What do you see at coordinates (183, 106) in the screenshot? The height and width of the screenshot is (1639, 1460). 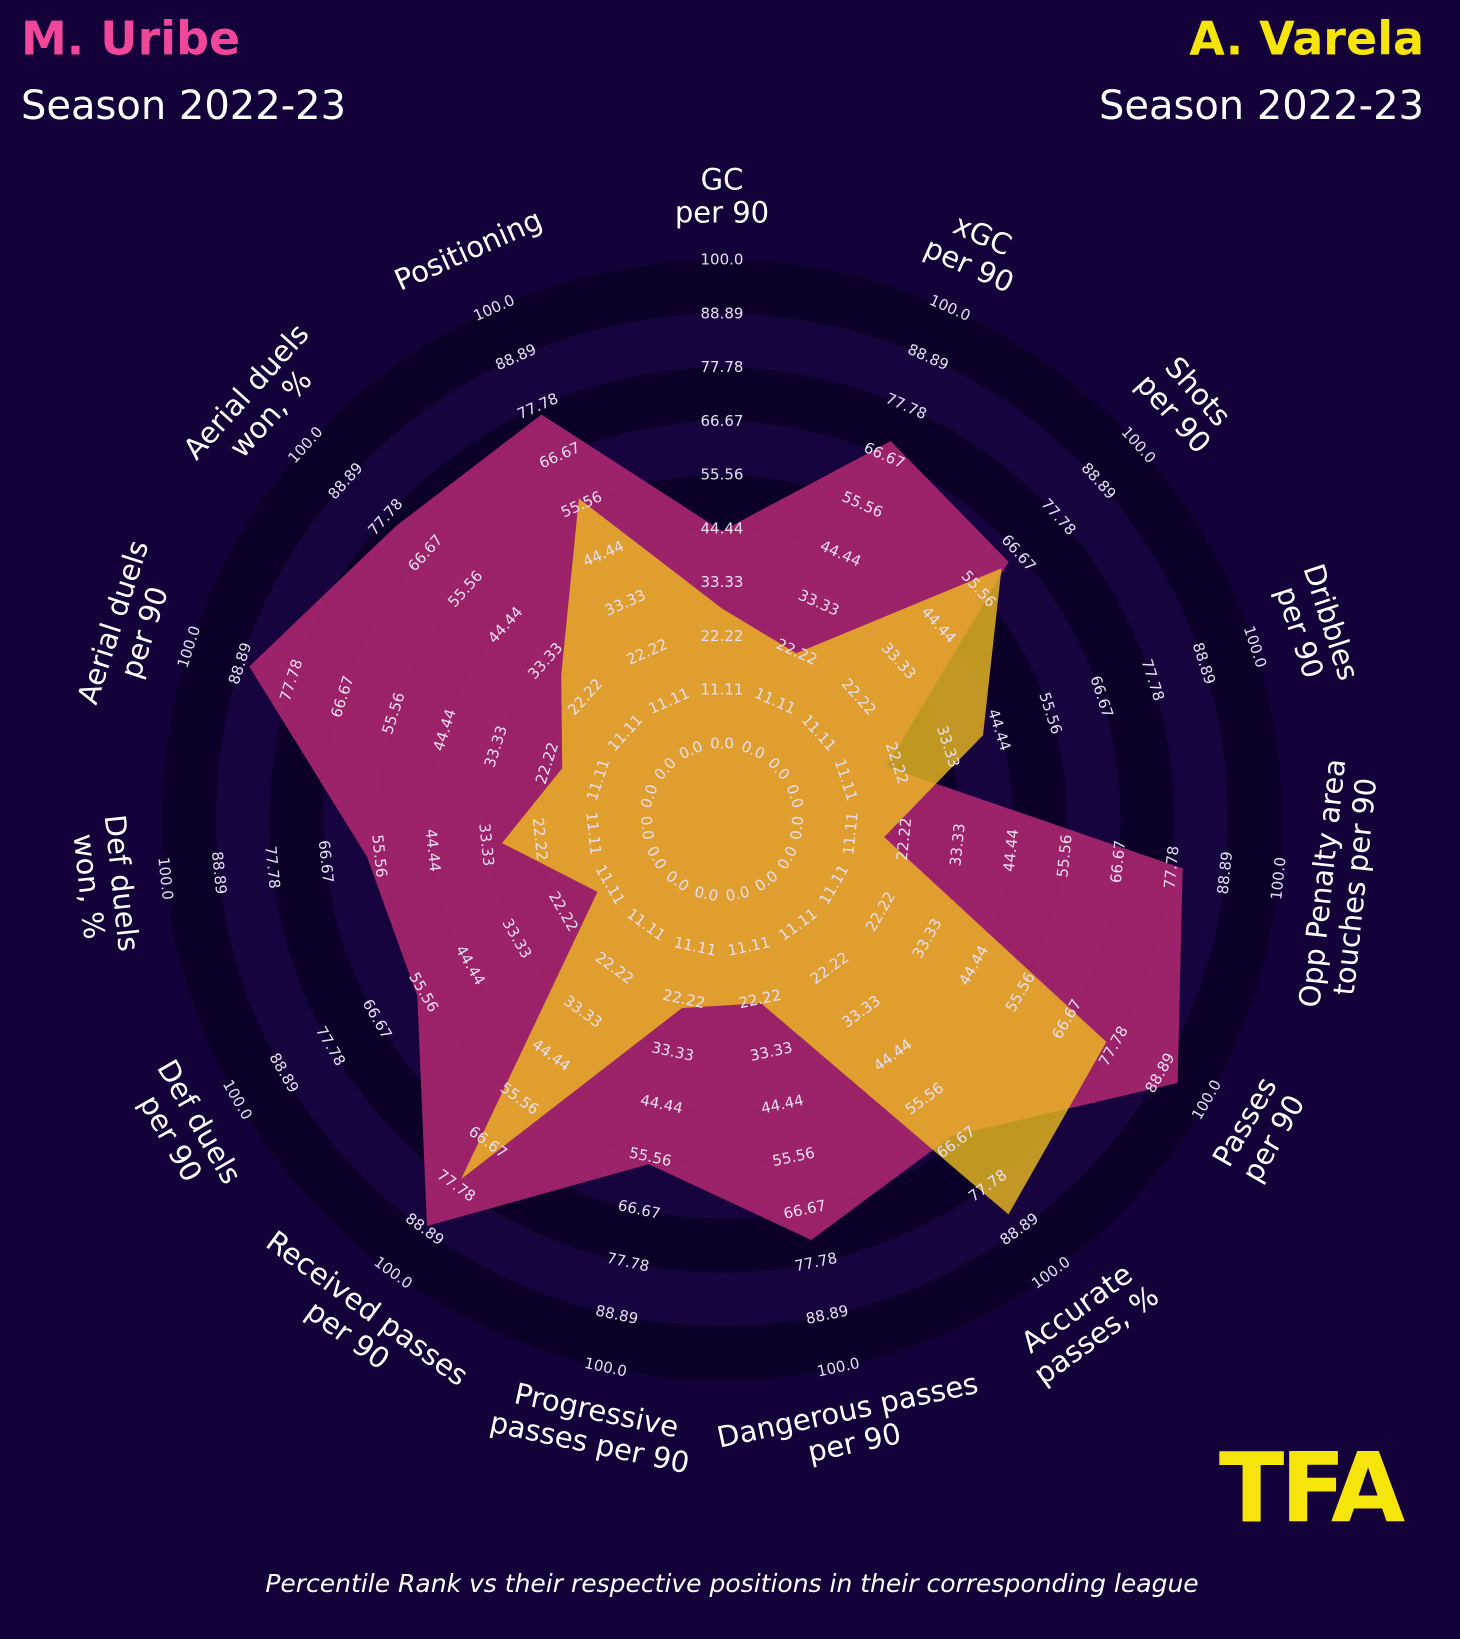 I see `left-subtitle: Season 2022-23` at bounding box center [183, 106].